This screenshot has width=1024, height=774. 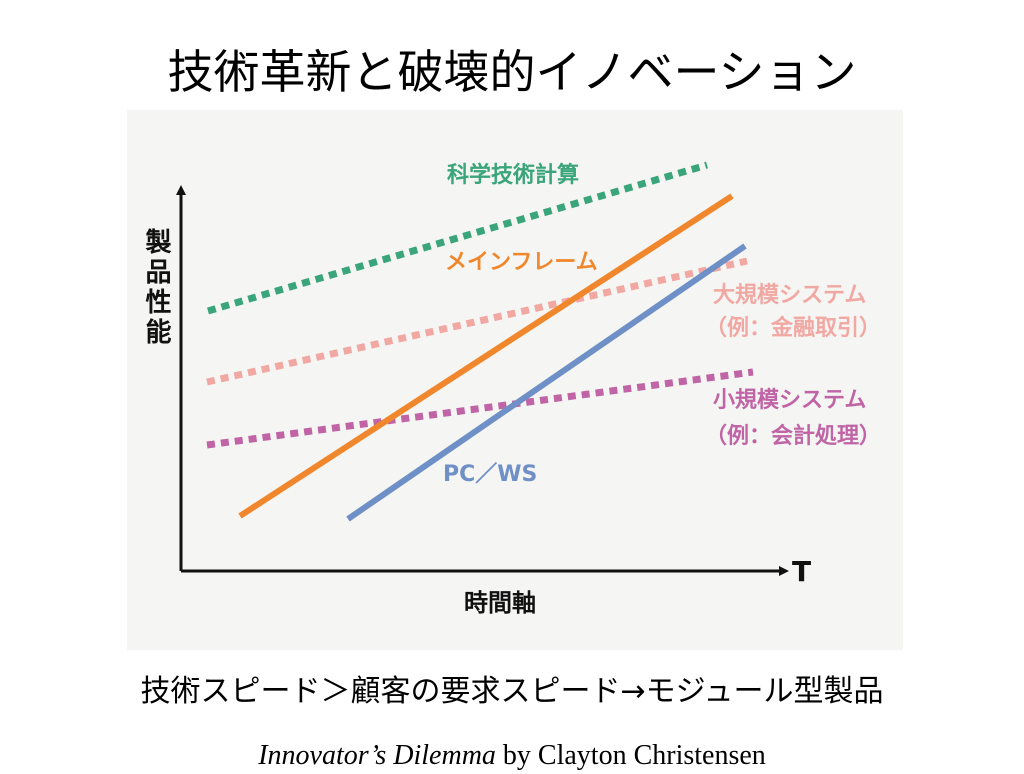 What do you see at coordinates (457, 238) in the screenshot?
I see `science-line` at bounding box center [457, 238].